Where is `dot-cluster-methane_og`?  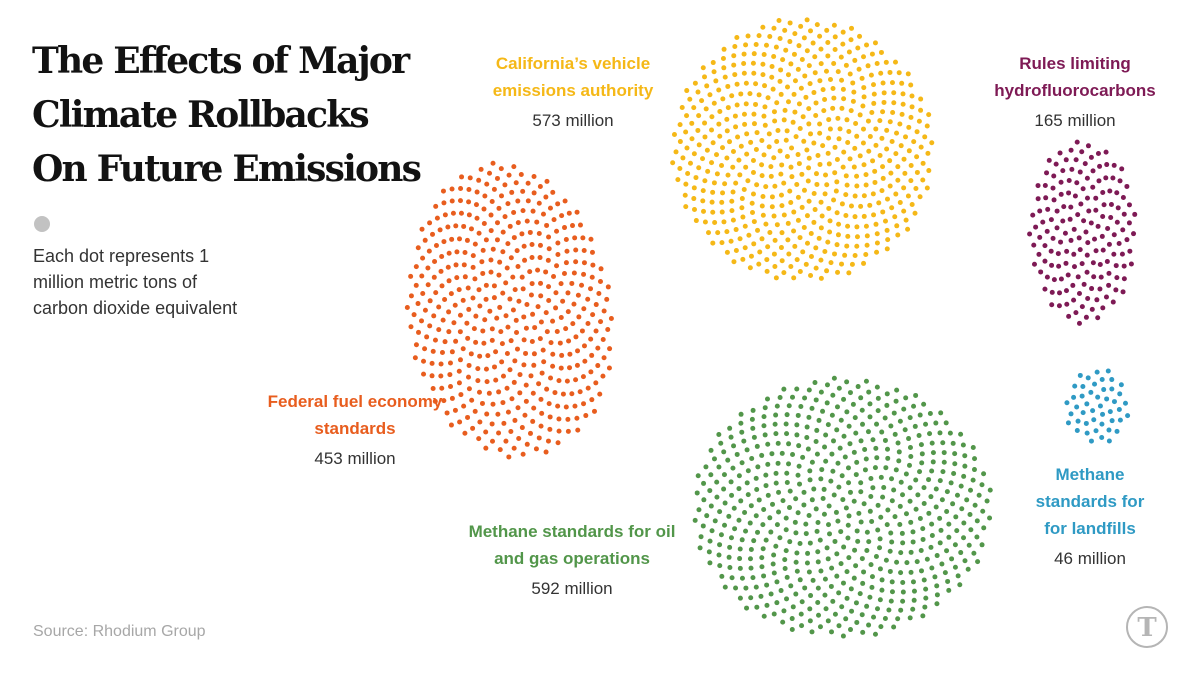 dot-cluster-methane_og is located at coordinates (842, 507).